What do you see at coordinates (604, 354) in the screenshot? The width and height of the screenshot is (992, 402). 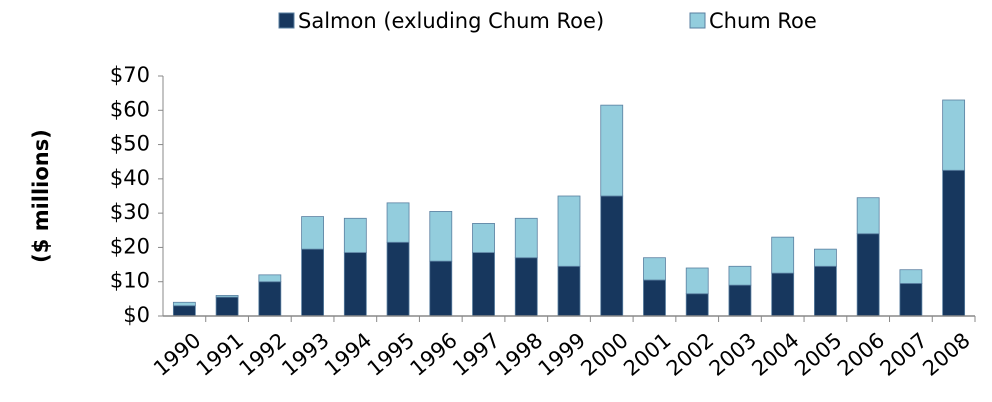 I see `x-tick-label: 2000` at bounding box center [604, 354].